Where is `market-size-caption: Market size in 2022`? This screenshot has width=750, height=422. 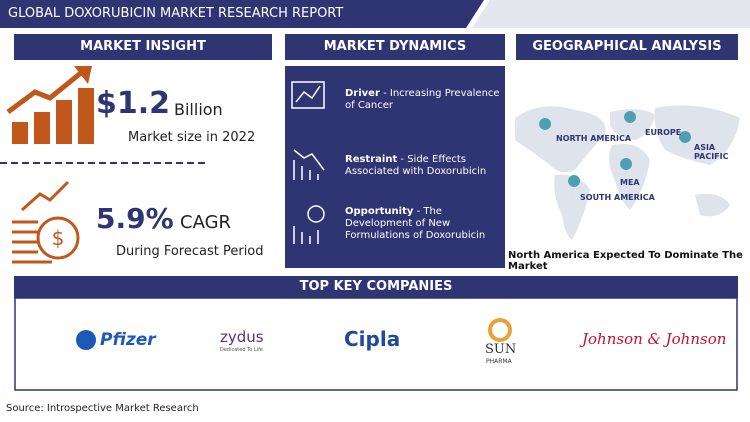 market-size-caption: Market size in 2022 is located at coordinates (192, 137).